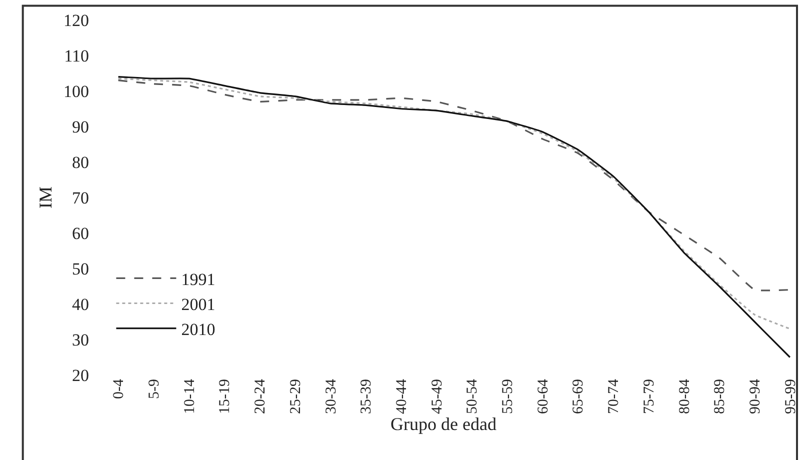  I want to click on x-tick-label: 30-34, so click(331, 396).